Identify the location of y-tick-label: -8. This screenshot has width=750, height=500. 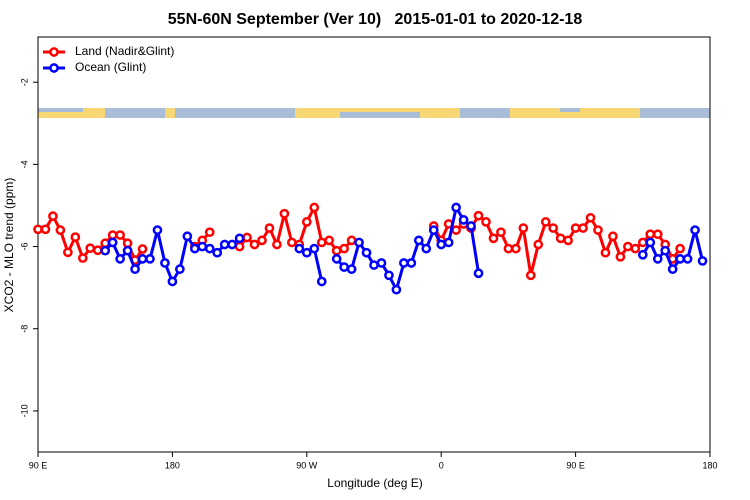
(24, 329).